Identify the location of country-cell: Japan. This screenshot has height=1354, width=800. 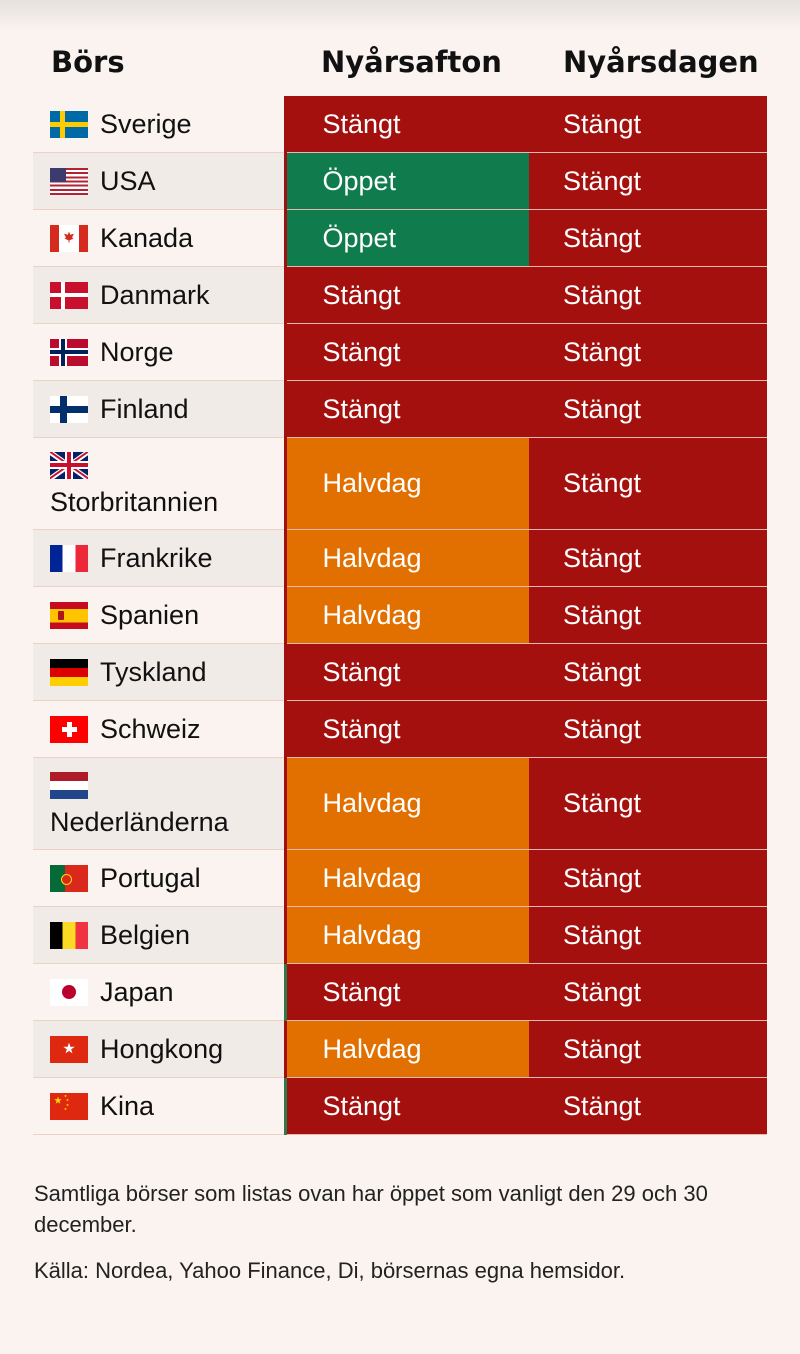
(159, 992).